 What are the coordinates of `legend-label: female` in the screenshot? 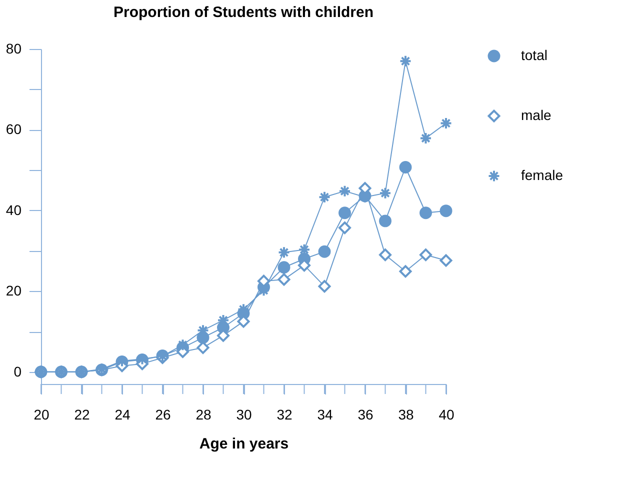 It's located at (542, 175).